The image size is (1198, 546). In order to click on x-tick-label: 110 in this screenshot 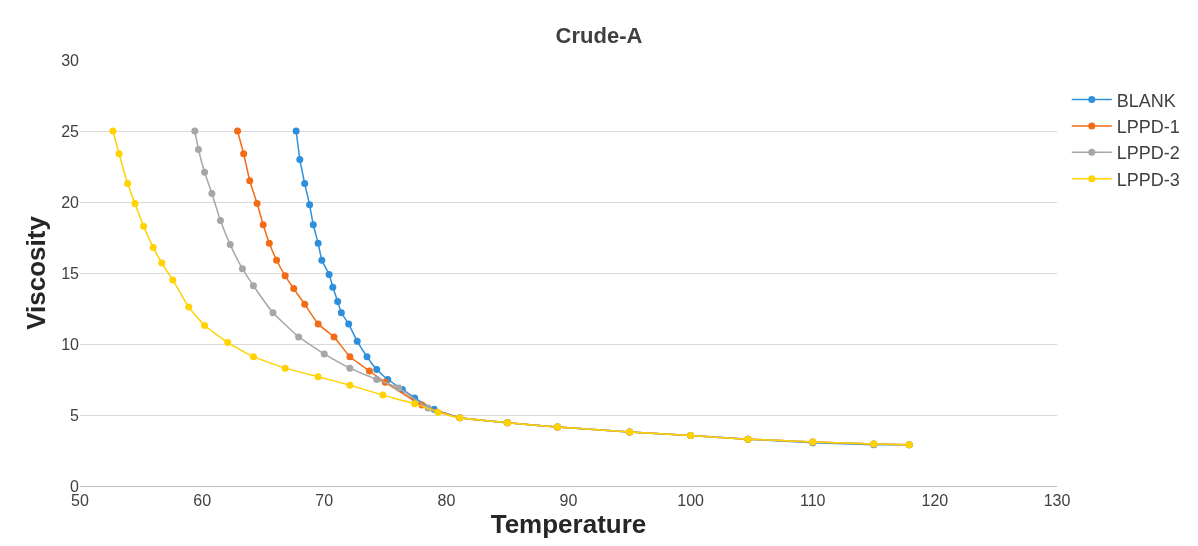, I will do `click(812, 501)`.